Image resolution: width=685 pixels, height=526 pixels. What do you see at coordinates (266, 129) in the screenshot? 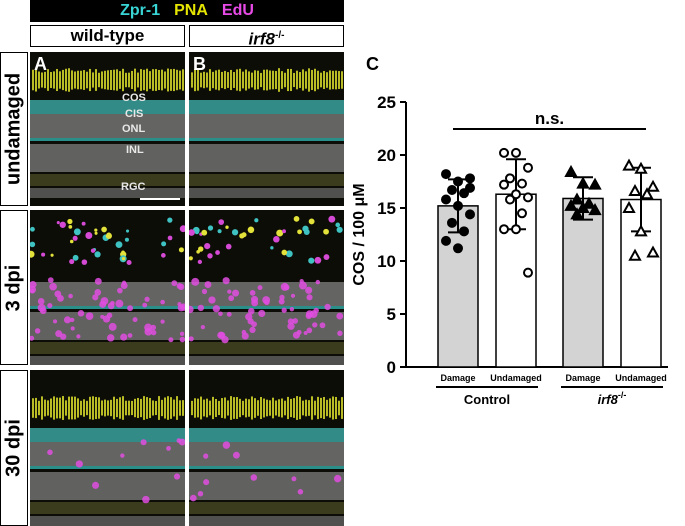
I see `micrograph-irf8-undamaged` at bounding box center [266, 129].